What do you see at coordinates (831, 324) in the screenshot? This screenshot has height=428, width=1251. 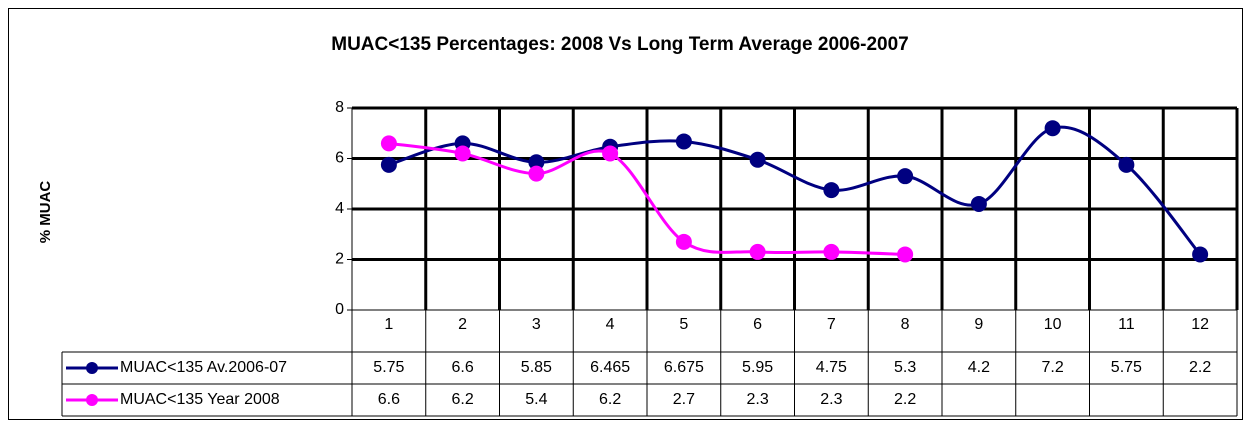 I see `x-tick-label: 7` at bounding box center [831, 324].